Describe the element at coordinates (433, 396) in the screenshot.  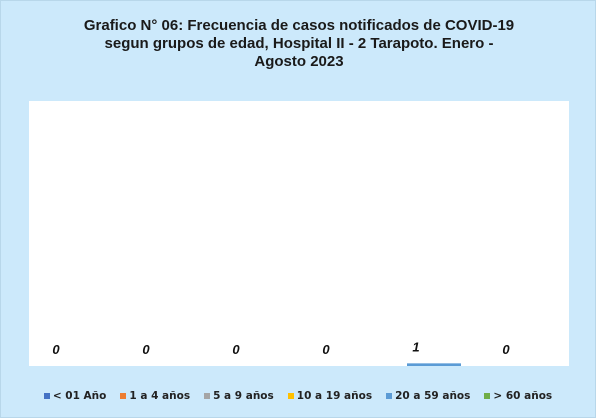
I see `legend-label: 20 a 59 años` at that location.